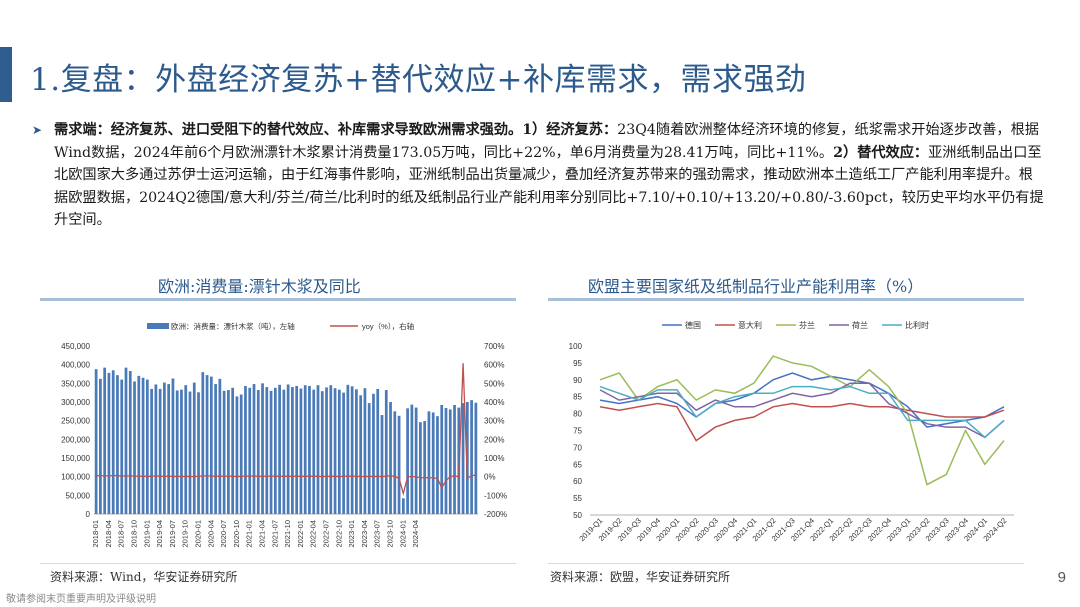  I want to click on left-x-tick: 2018-10, so click(134, 534).